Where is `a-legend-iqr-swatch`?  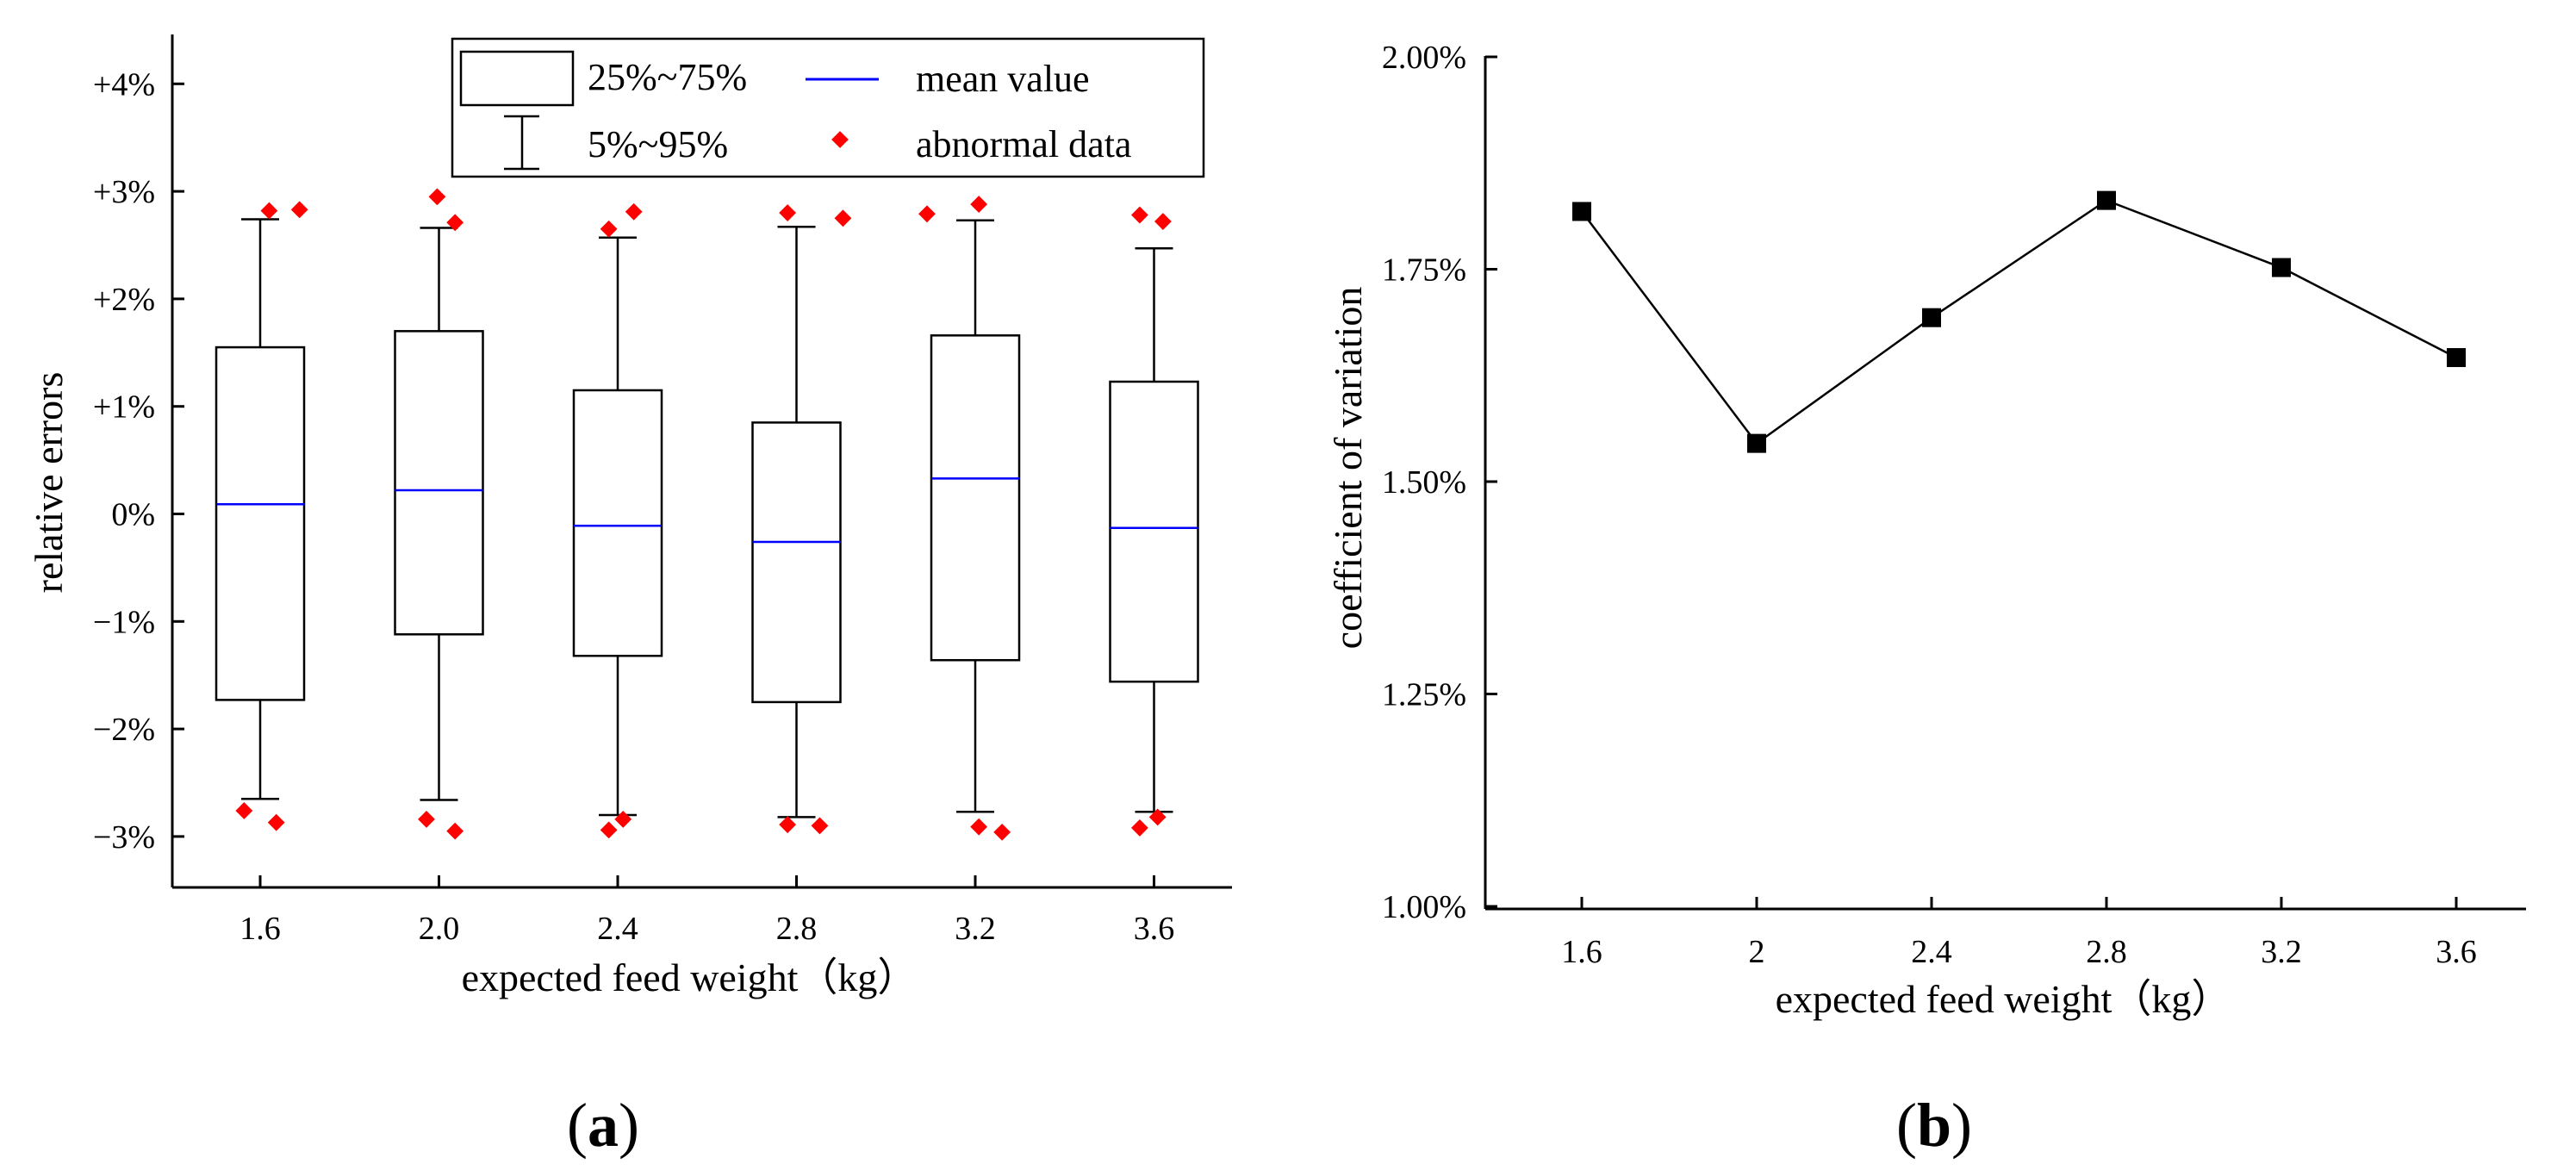 a-legend-iqr-swatch is located at coordinates (517, 79).